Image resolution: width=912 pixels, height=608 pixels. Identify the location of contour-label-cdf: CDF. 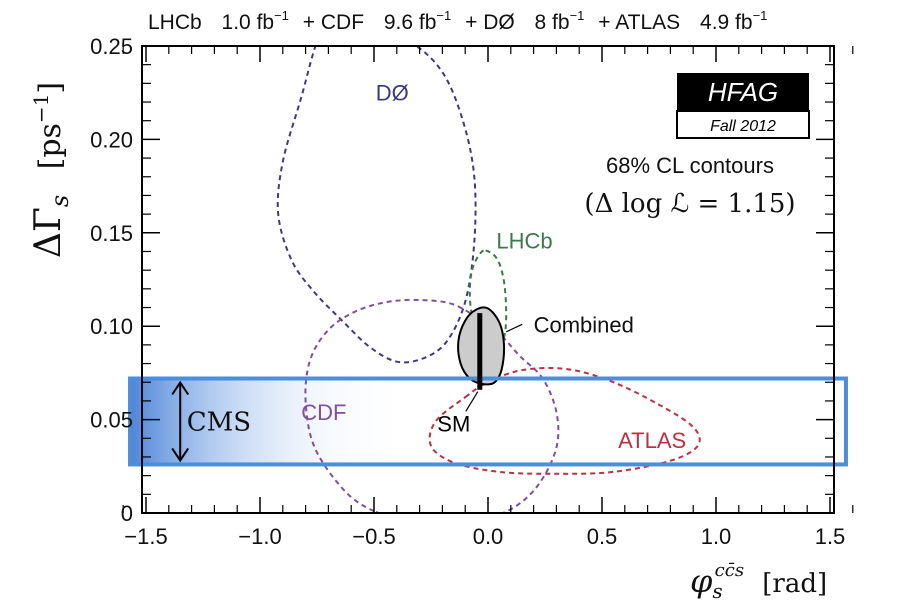
(323, 412).